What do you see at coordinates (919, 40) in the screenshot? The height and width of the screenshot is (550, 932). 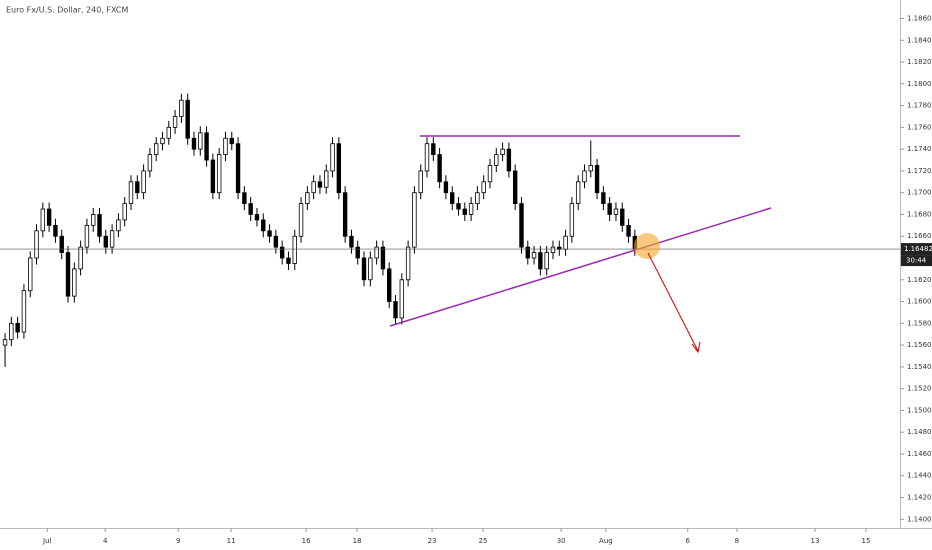 I see `y-tick-label: 1.18400` at bounding box center [919, 40].